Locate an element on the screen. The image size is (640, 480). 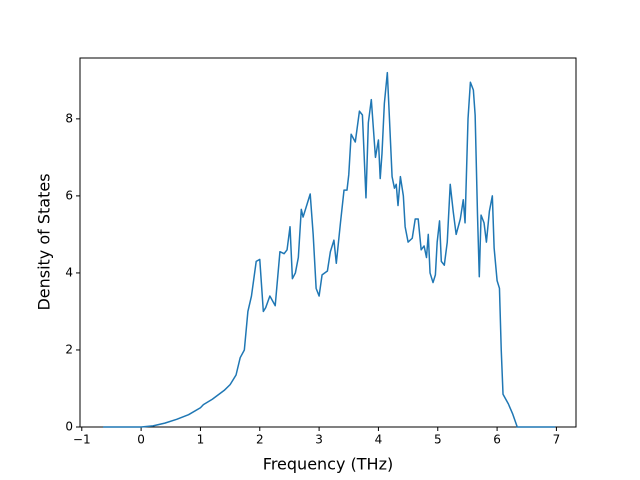
x-tick-label: −1 is located at coordinates (82, 440).